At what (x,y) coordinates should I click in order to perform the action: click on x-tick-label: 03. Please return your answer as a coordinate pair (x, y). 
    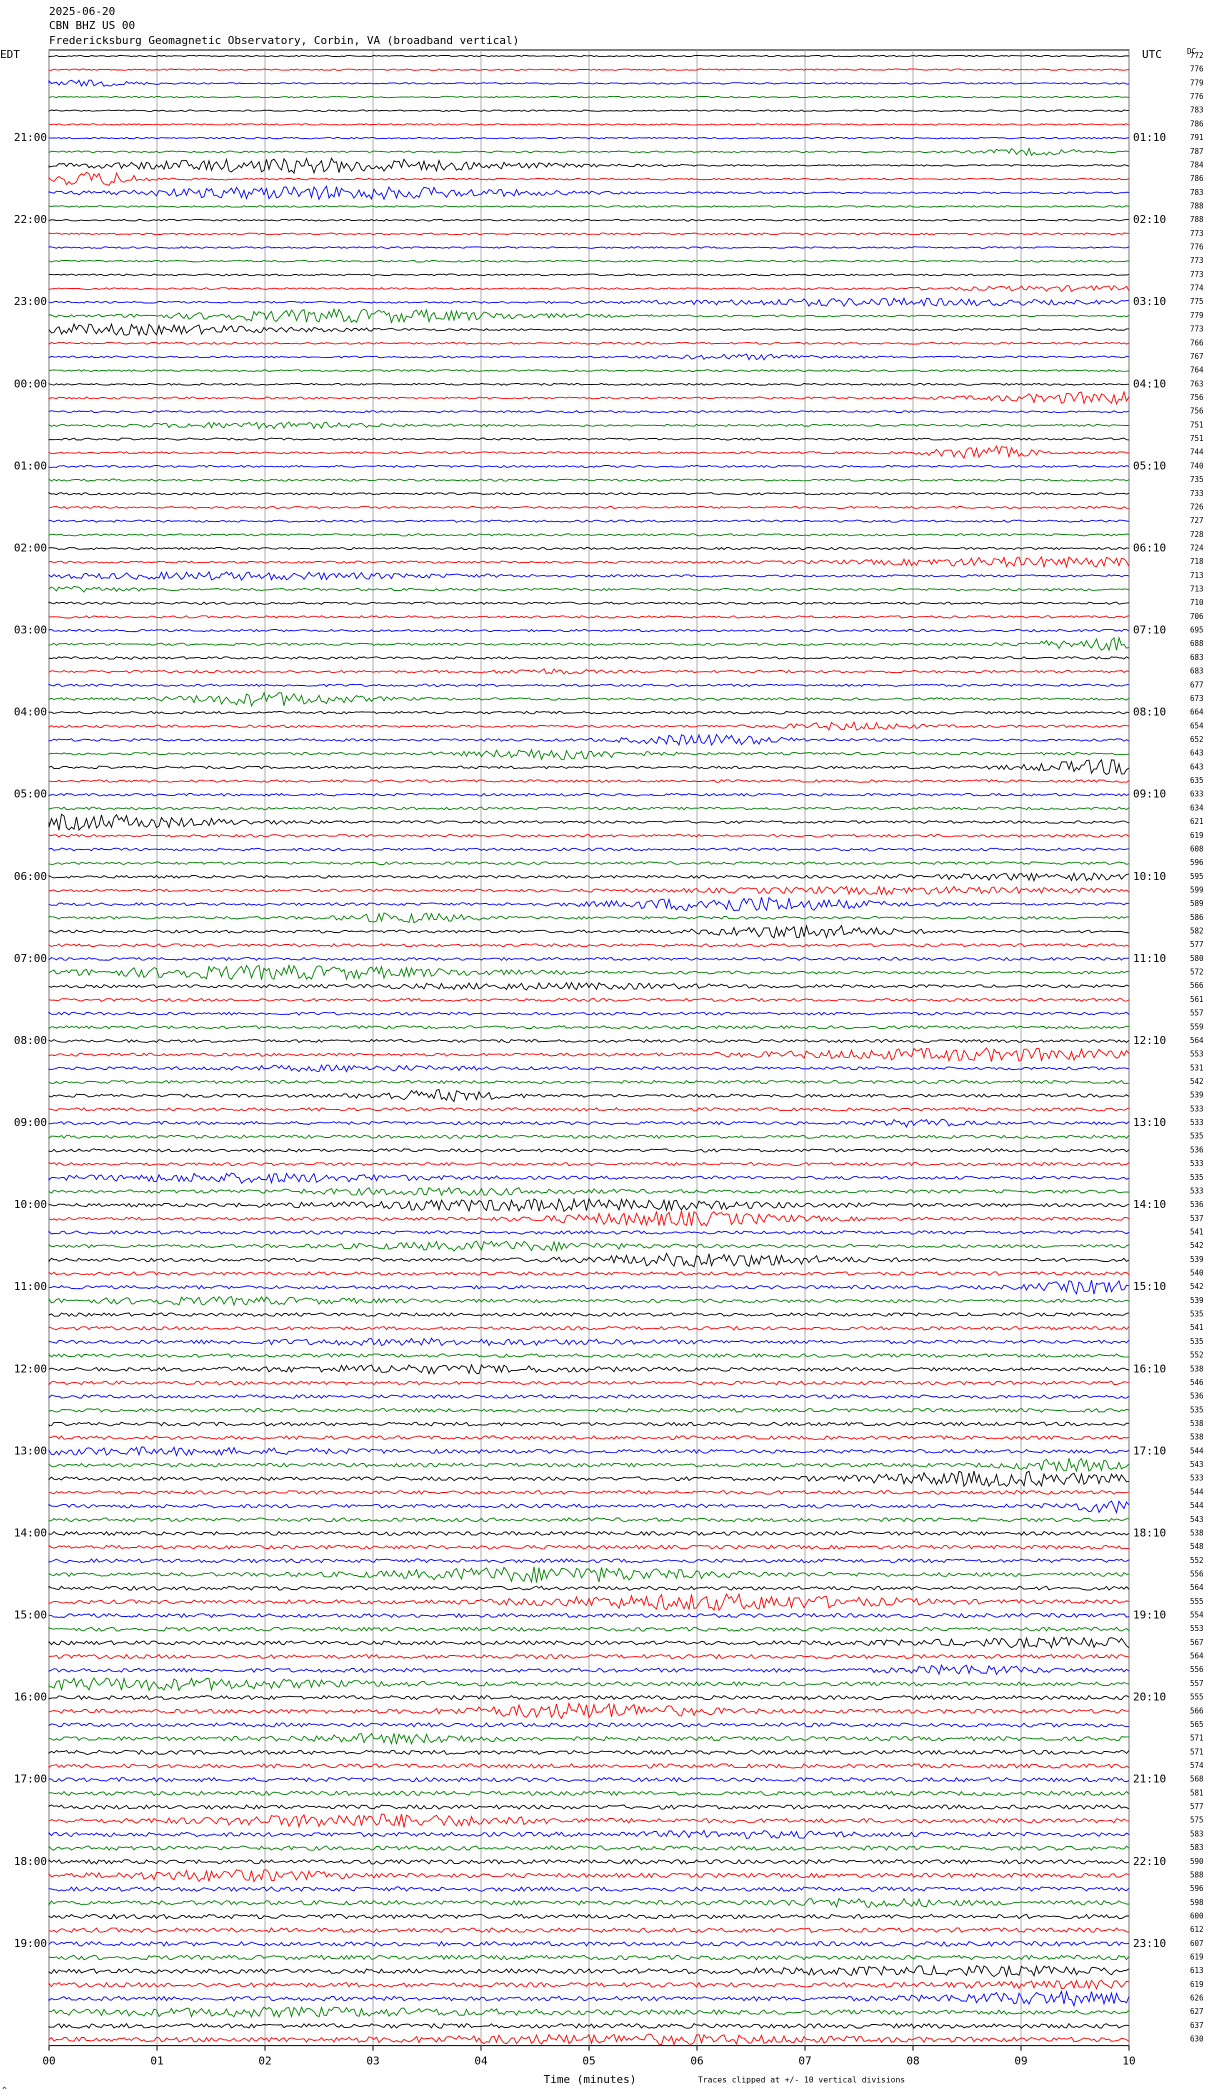
    Looking at the image, I should click on (372, 2061).